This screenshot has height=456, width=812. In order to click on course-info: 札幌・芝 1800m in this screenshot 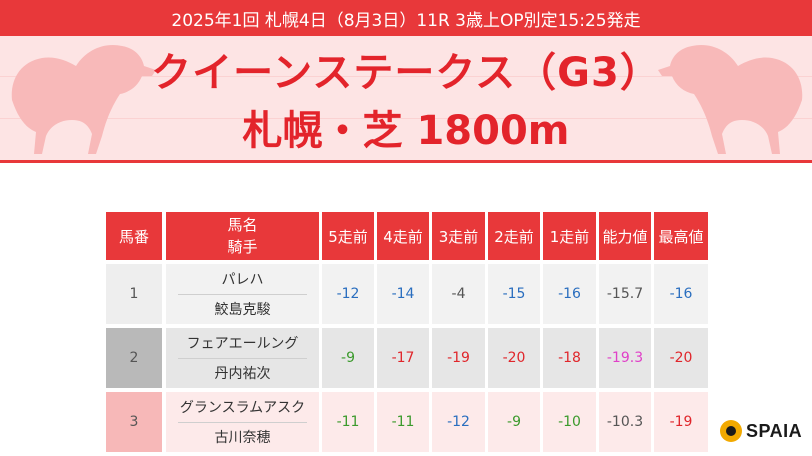, I will do `click(406, 131)`.